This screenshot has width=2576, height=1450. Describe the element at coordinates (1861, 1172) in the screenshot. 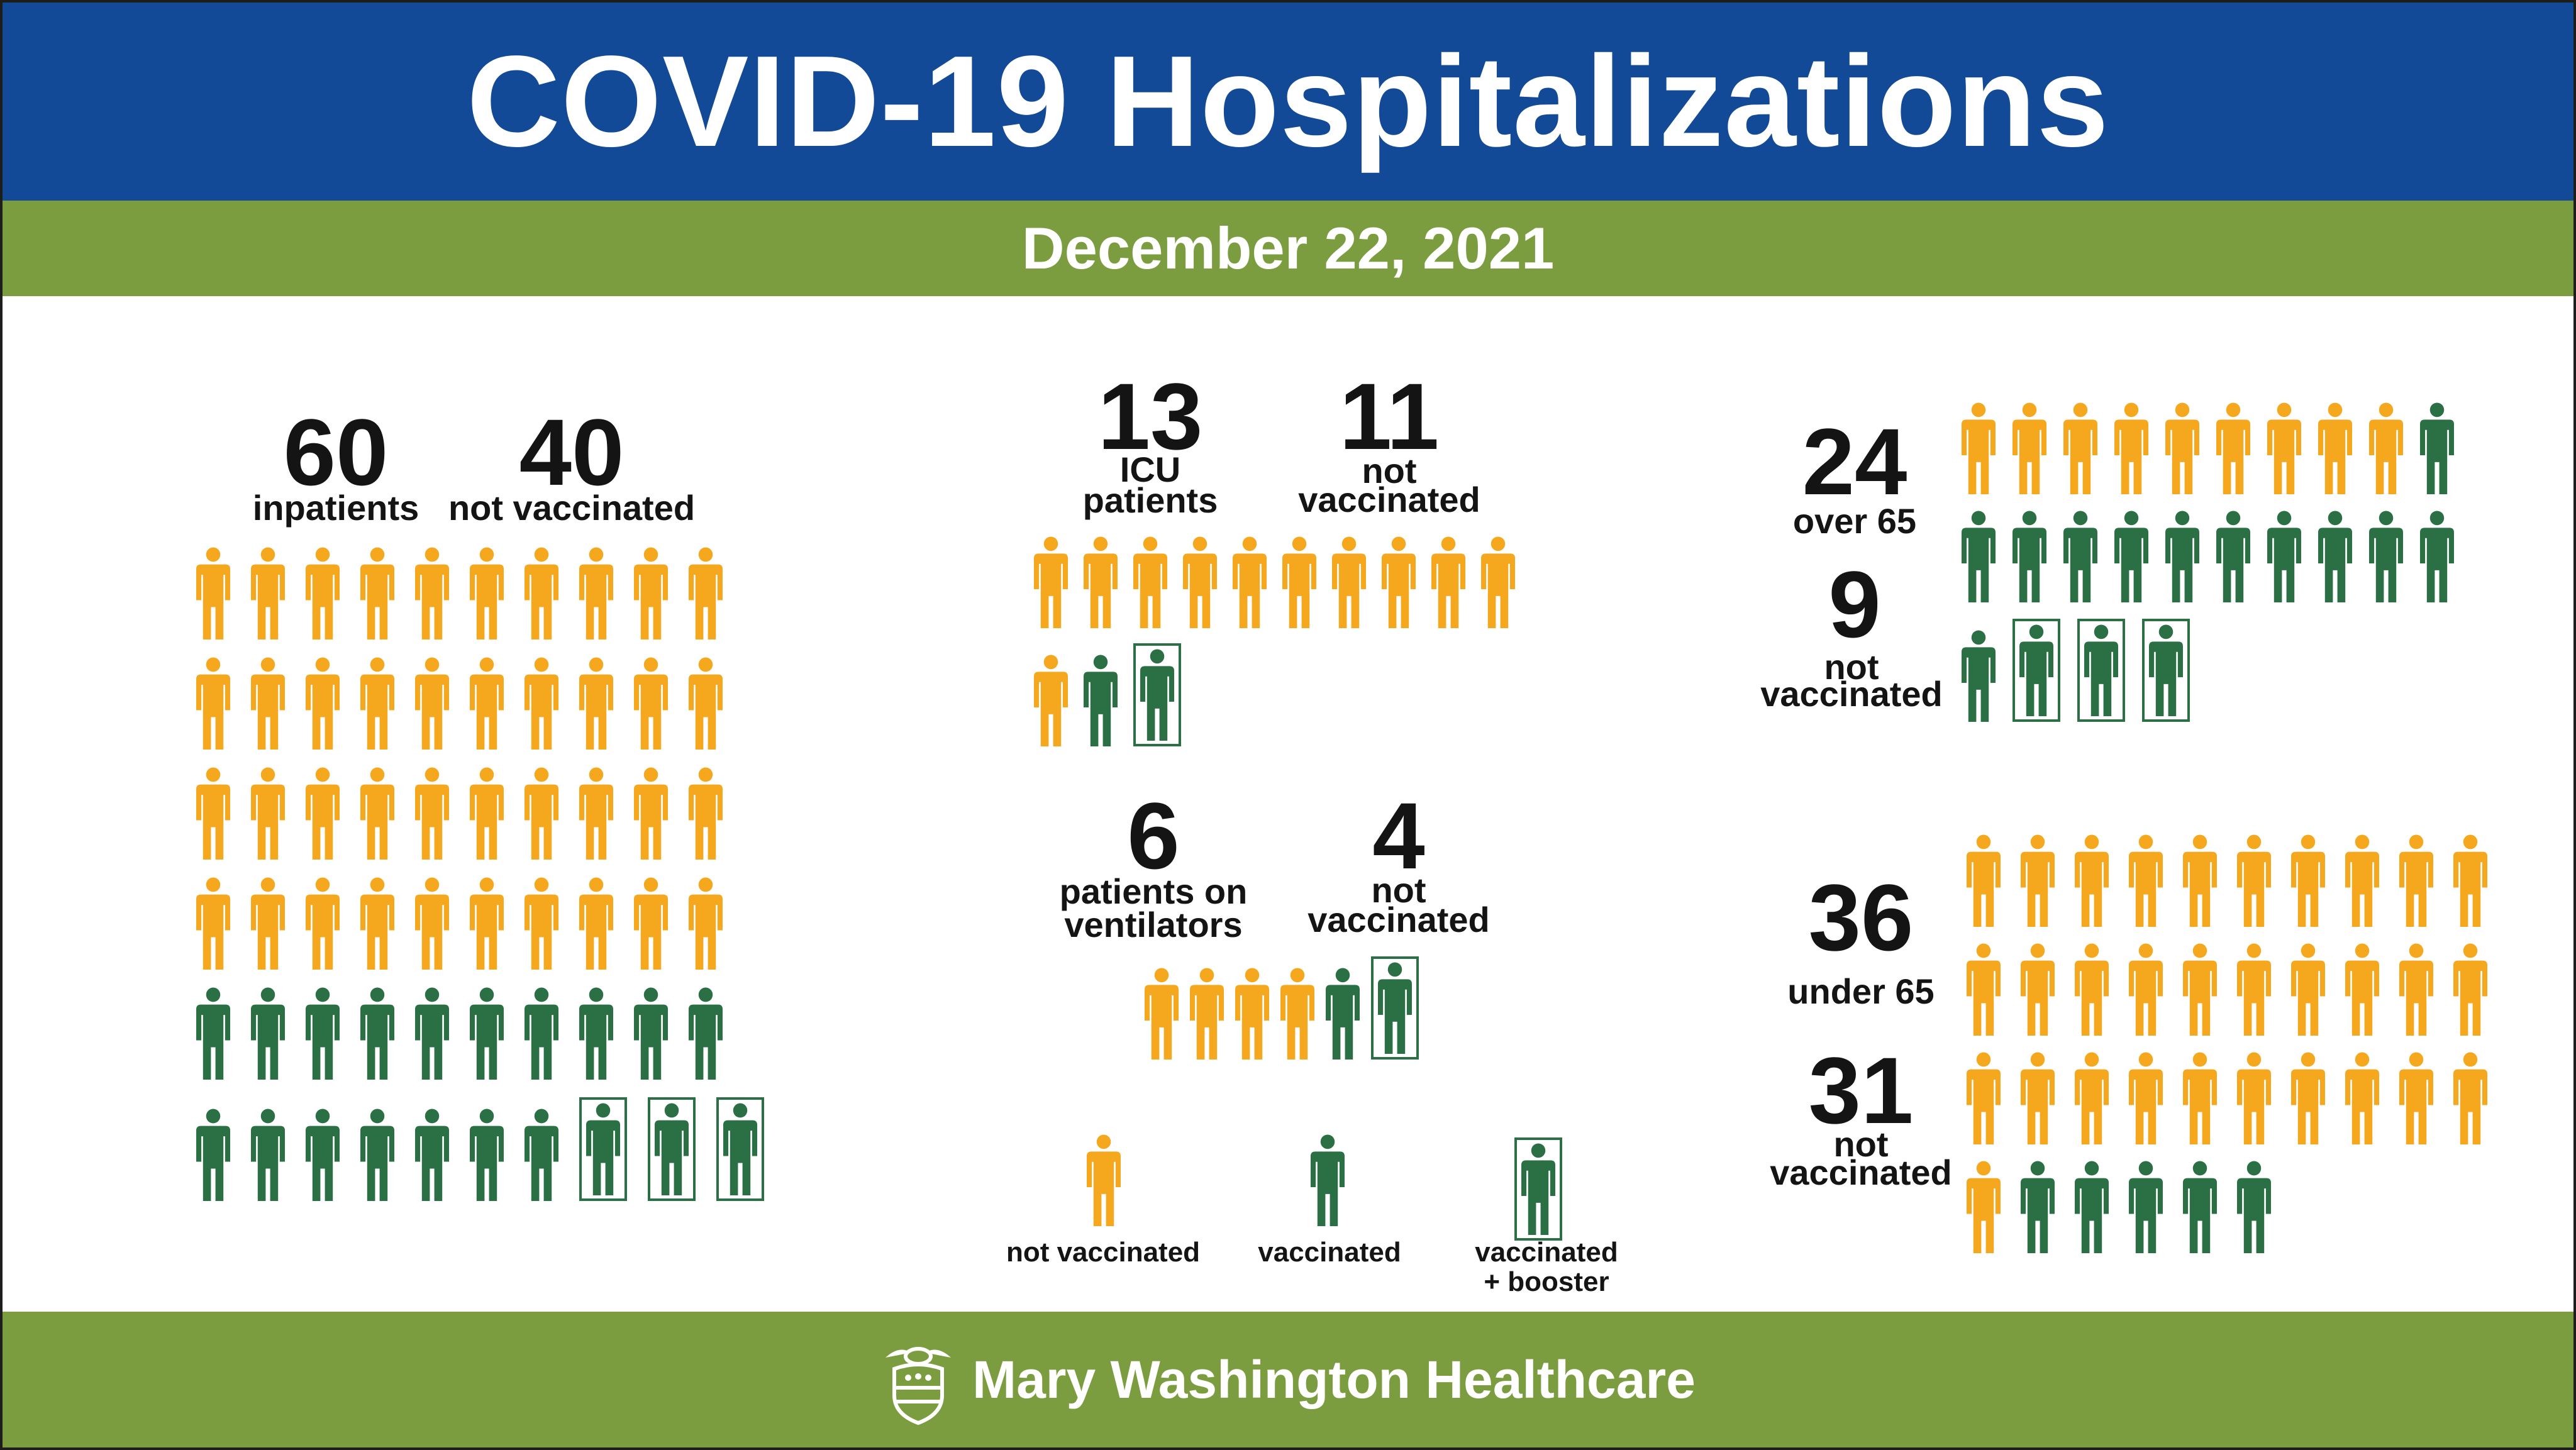

I see `under-65-not-vaccinated-label-line-2: vaccinated` at that location.